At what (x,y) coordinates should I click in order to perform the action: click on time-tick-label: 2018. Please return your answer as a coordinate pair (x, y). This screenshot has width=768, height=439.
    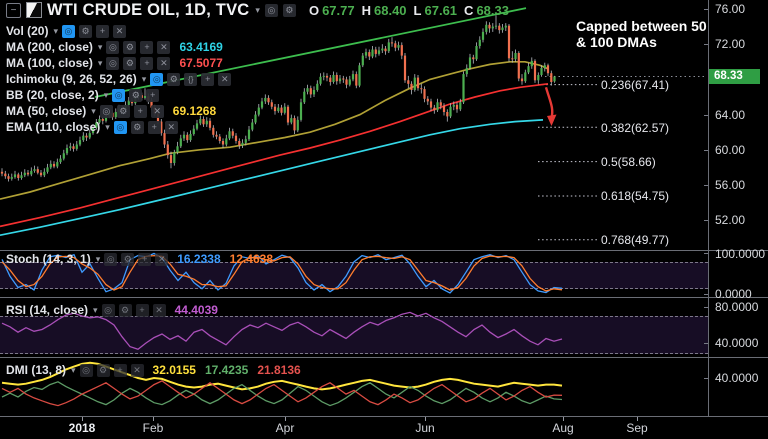
    Looking at the image, I should click on (82, 428).